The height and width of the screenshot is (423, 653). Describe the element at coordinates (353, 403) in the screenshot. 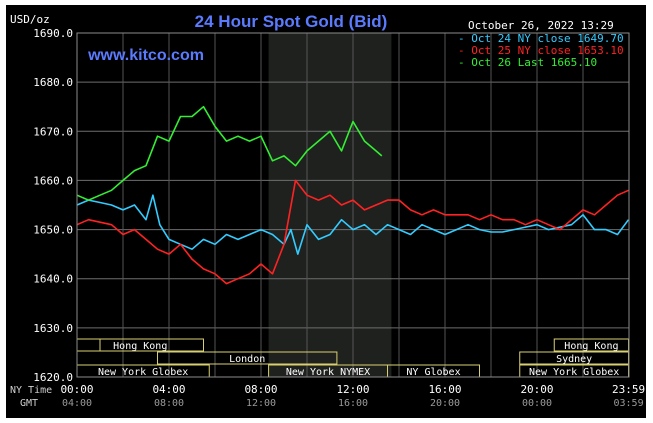

I see `x-tick-label-gmt: 16:00` at that location.